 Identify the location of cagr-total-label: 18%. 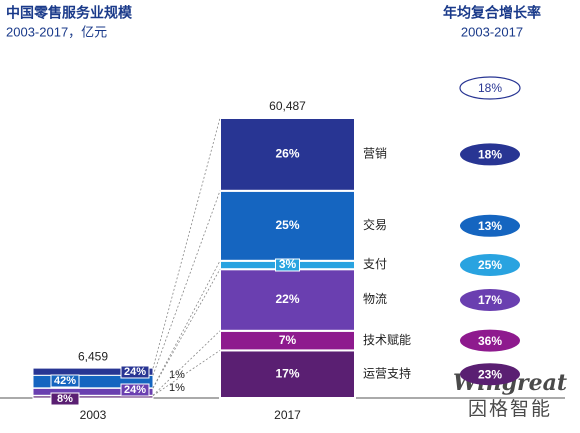
(490, 88).